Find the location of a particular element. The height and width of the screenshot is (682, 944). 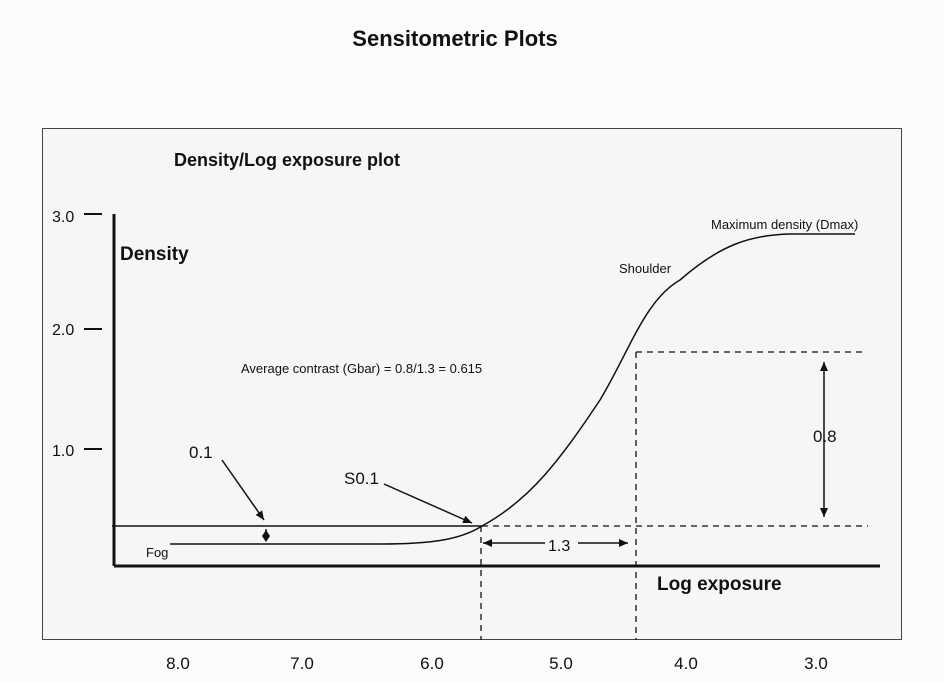

svg-text: 3.0 is located at coordinates (63, 217).